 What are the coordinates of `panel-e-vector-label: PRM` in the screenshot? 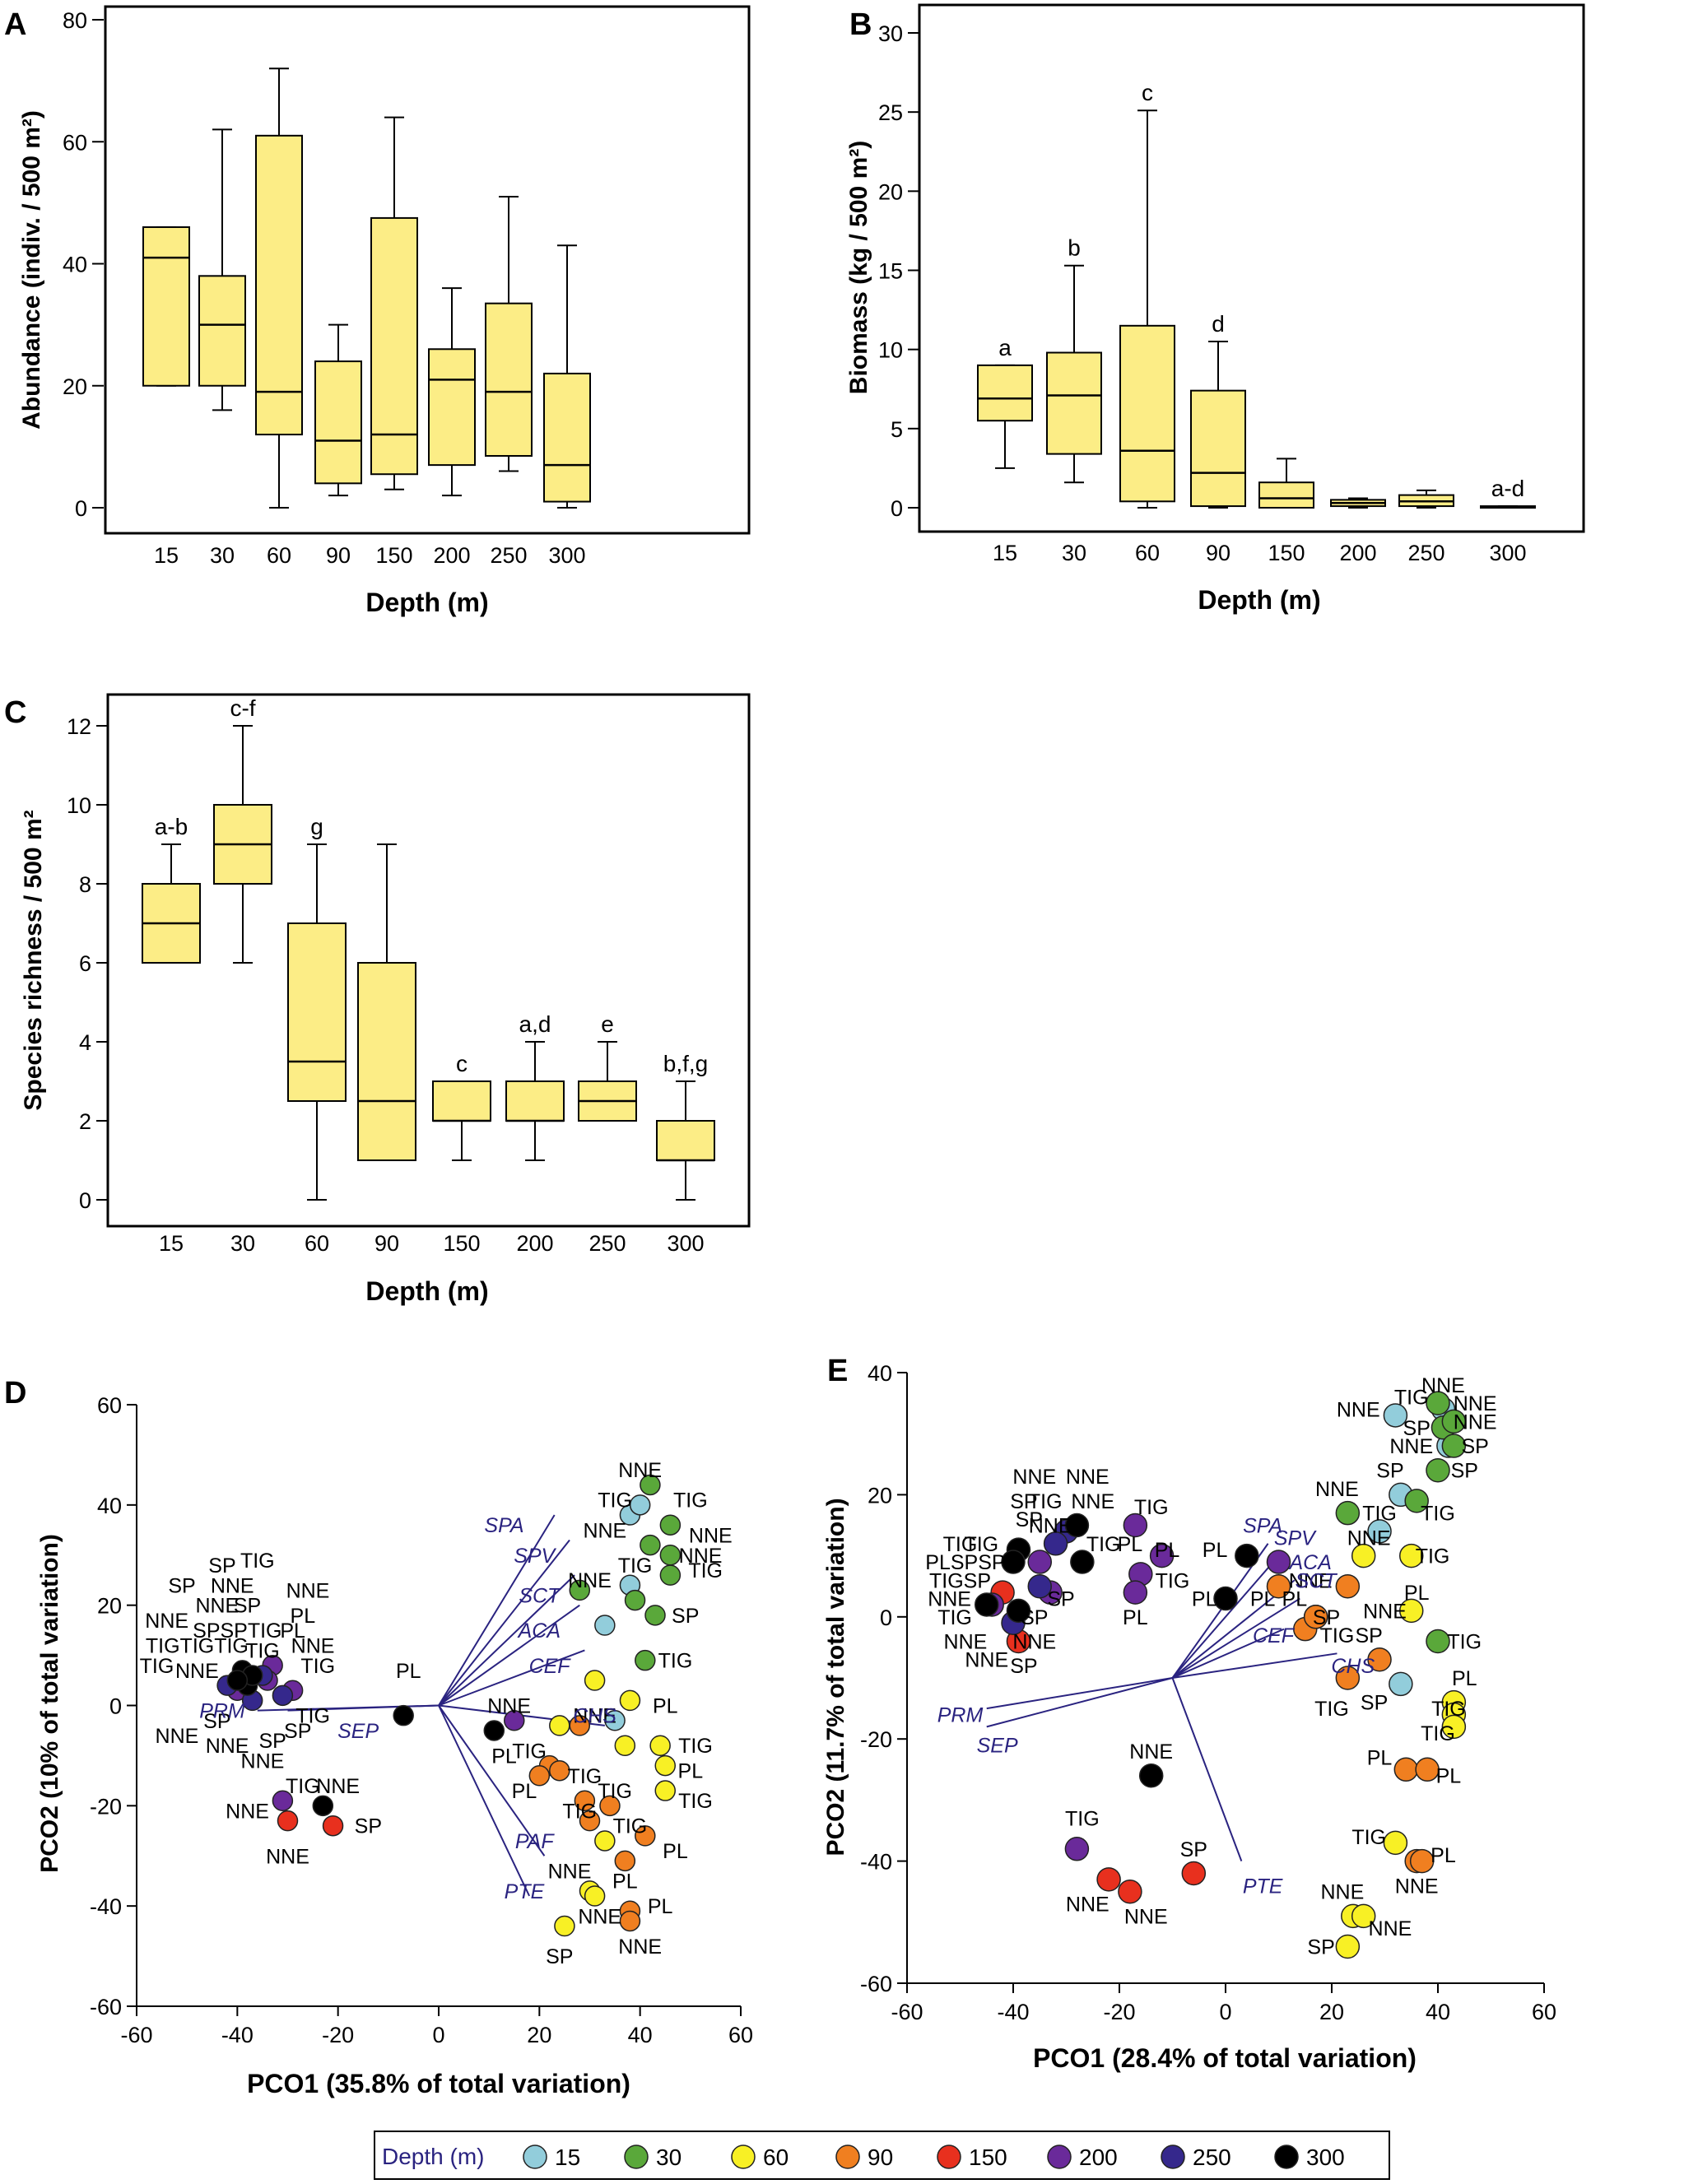 It's located at (960, 1715).